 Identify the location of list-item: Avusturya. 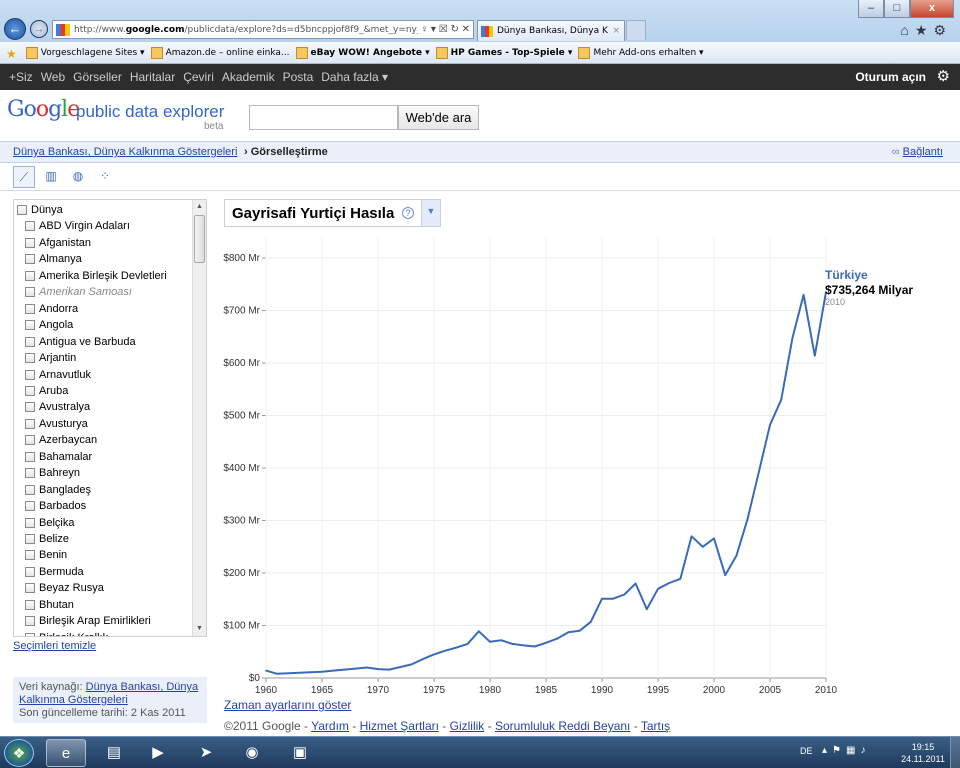
(56, 424).